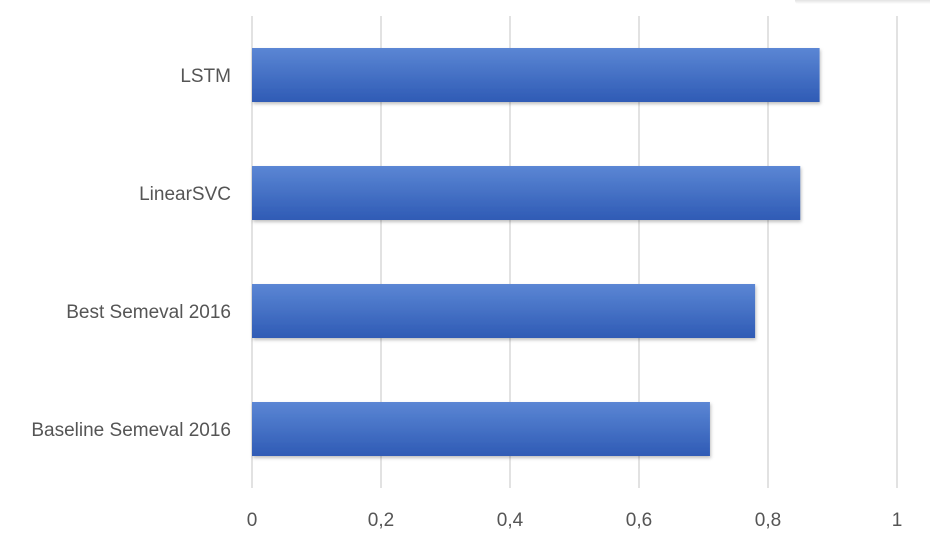 The height and width of the screenshot is (538, 930). I want to click on category-label: Baseline Semeval 2016, so click(131, 430).